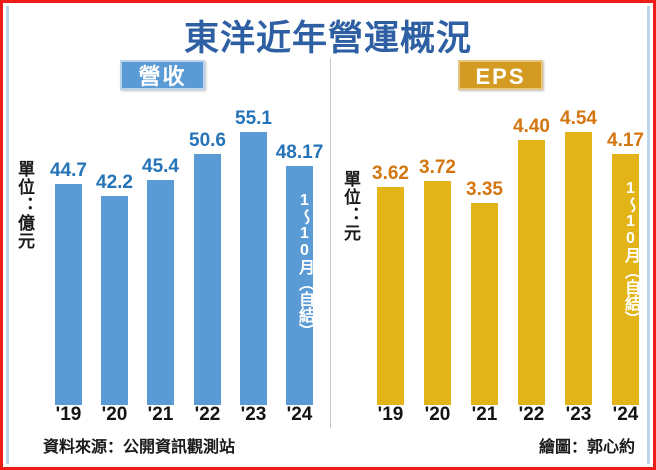 The height and width of the screenshot is (470, 656). I want to click on bar-group: 42.2, so click(114, 251).